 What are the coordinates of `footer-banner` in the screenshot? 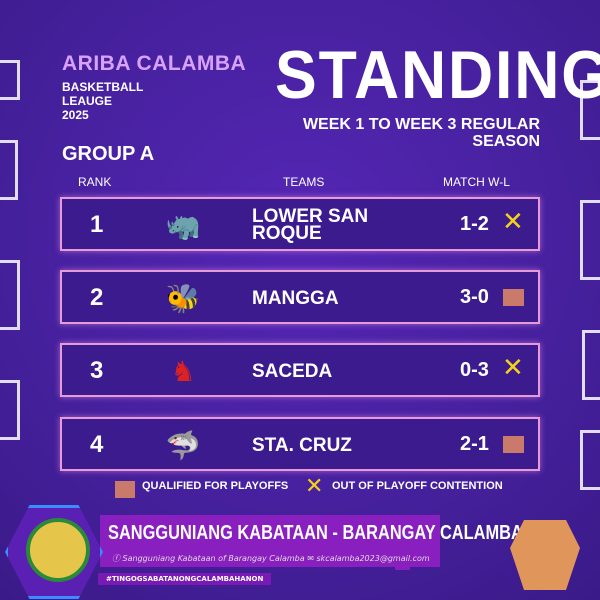 It's located at (270, 541).